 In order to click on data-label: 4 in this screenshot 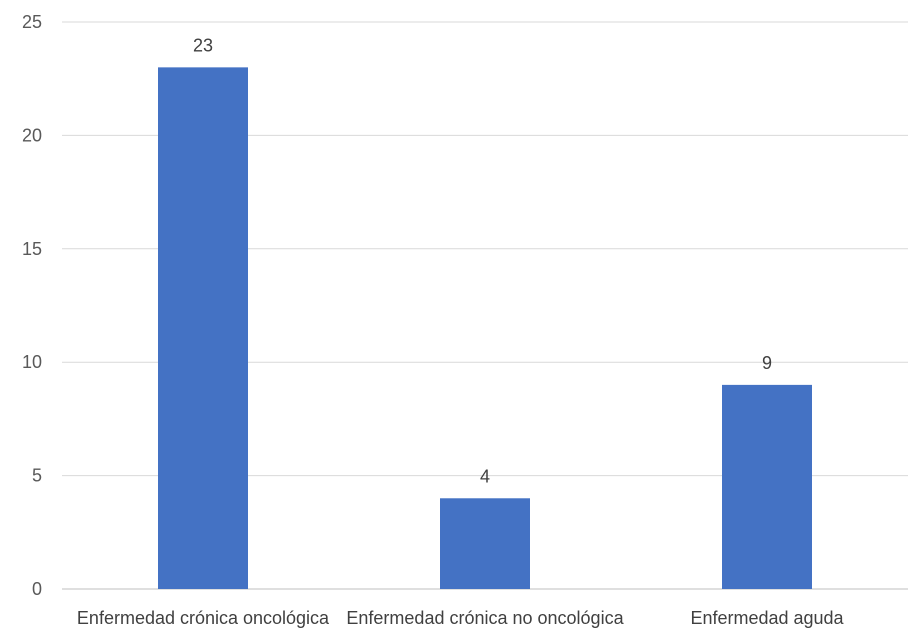, I will do `click(485, 476)`.